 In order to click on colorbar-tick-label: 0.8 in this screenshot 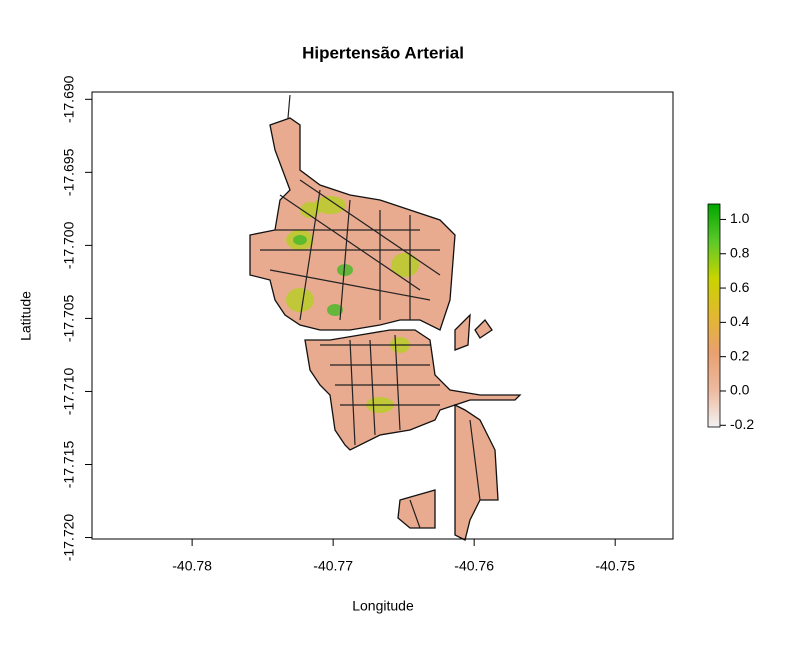, I will do `click(740, 252)`.